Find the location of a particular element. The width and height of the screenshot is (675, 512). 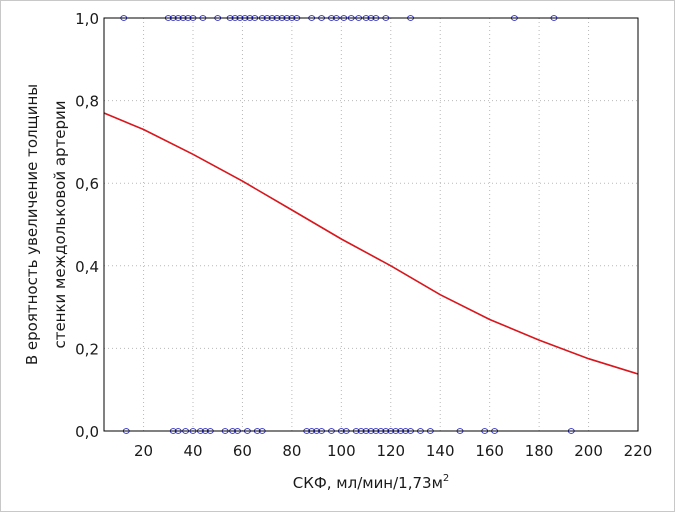

y-tick-label: 0,4 is located at coordinates (87, 267).